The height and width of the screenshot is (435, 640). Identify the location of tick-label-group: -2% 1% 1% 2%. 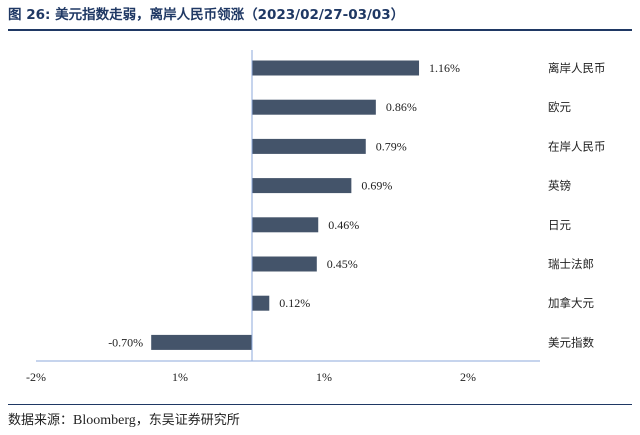
(251, 377).